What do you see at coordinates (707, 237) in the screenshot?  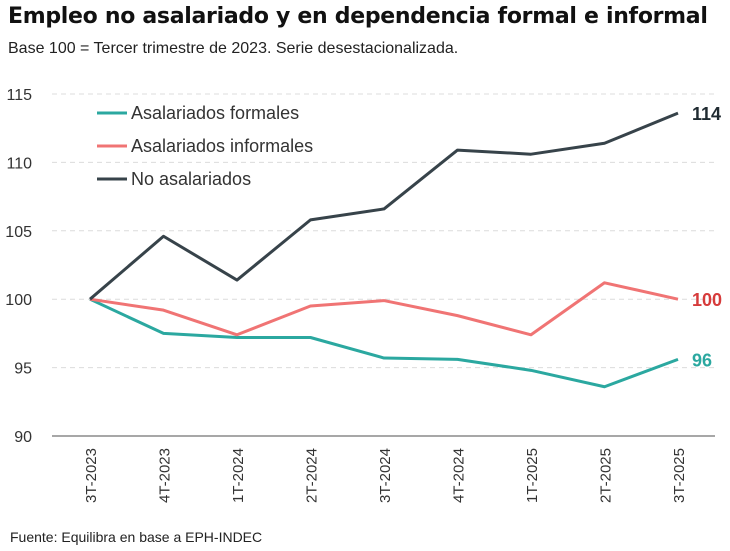 I see `end-labels: 96 100 114` at bounding box center [707, 237].